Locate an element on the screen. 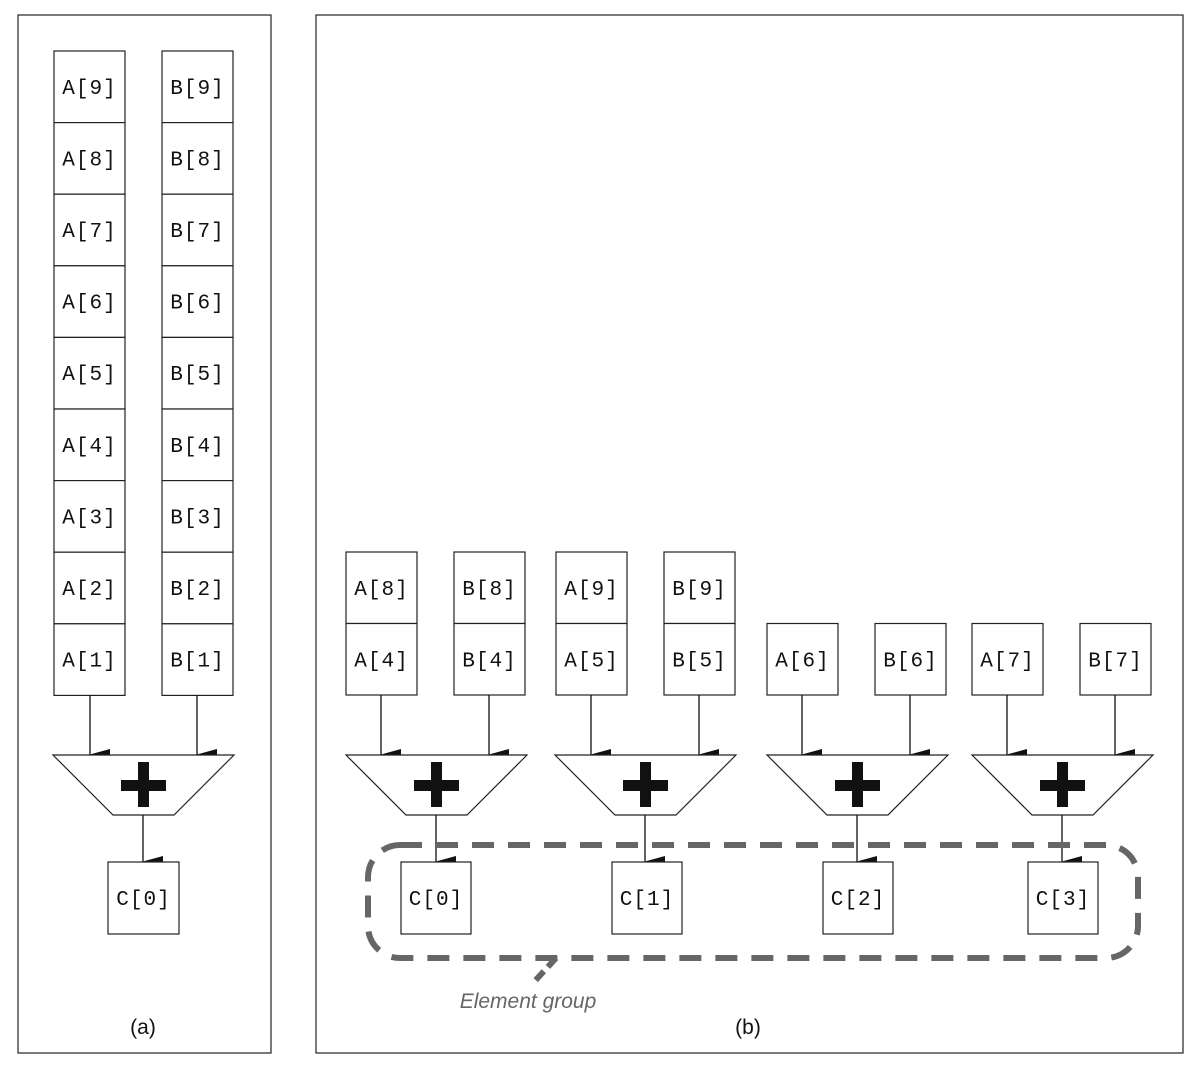 This screenshot has width=1200, height=1069. output-element-label: C[2] is located at coordinates (858, 900).